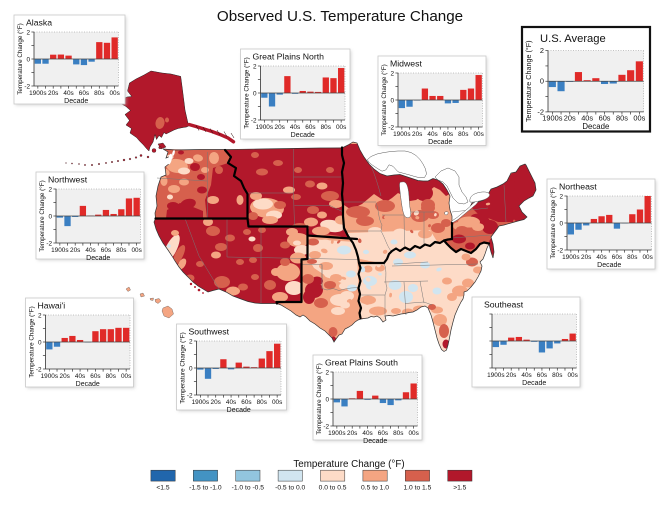 The image size is (660, 510). Describe the element at coordinates (289, 57) in the screenshot. I see `svg-text: Great Plains North` at that location.